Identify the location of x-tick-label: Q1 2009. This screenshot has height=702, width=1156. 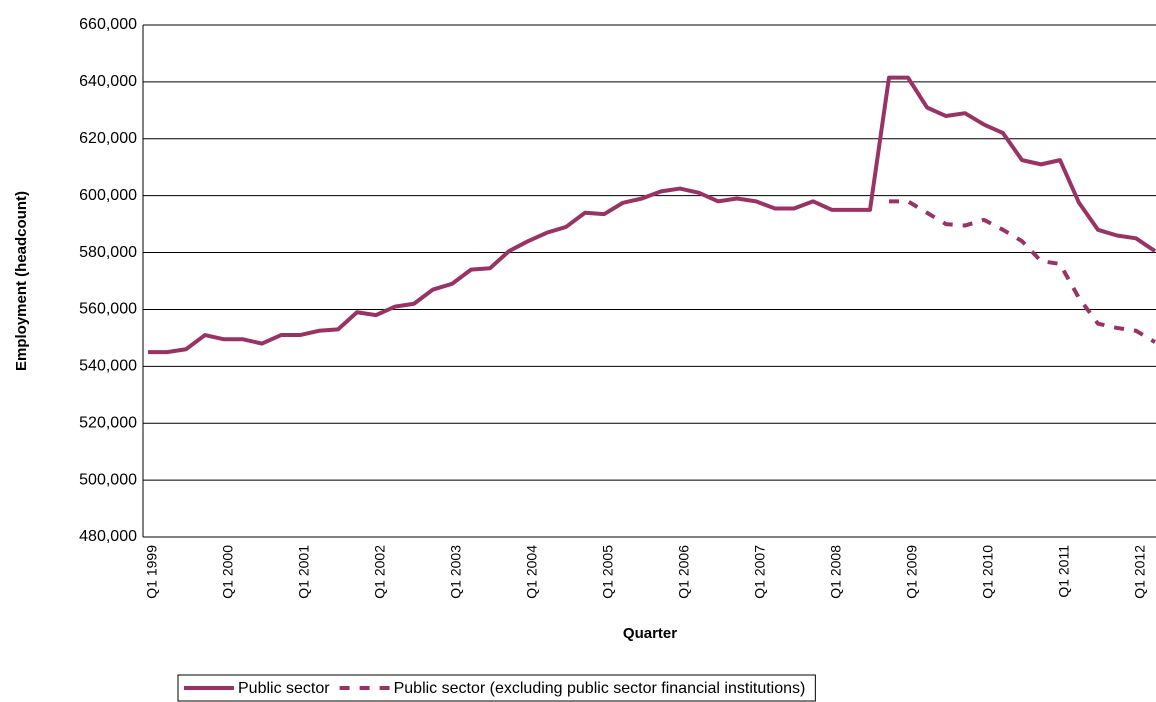
(912, 572).